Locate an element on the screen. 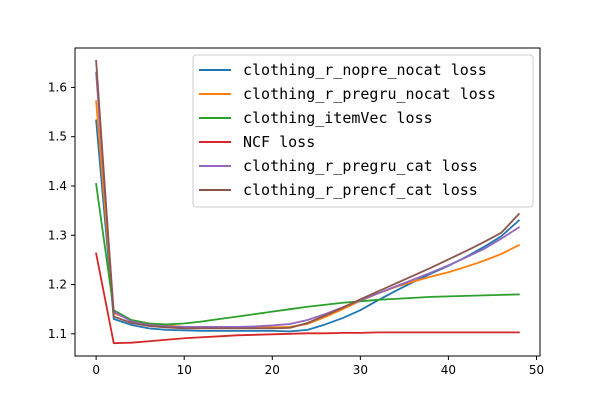 This screenshot has height=400, width=600. x-tick-label: 20 is located at coordinates (272, 370).